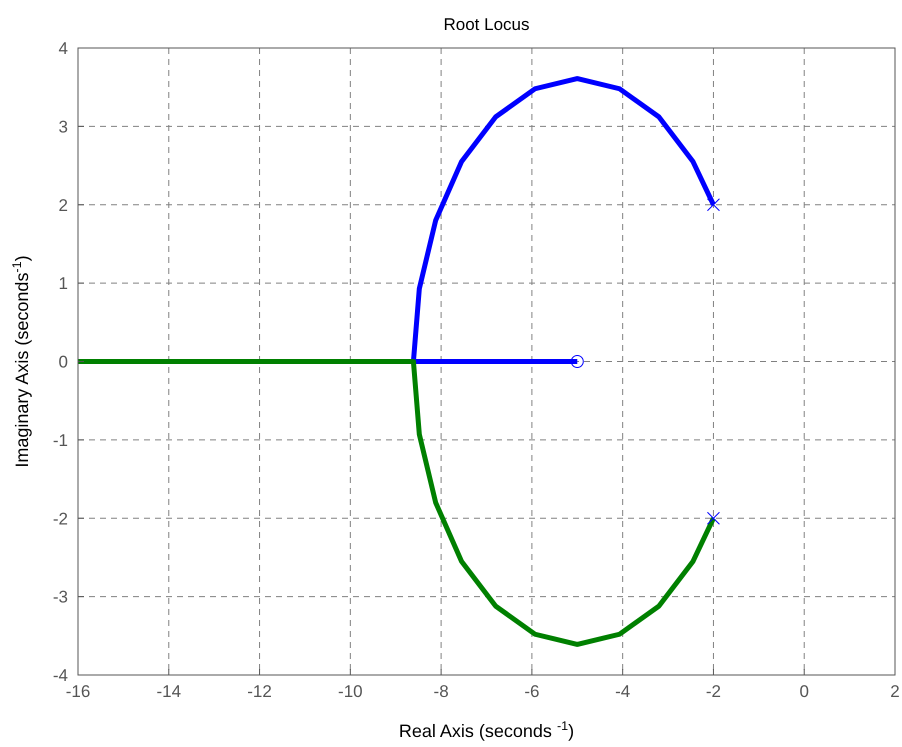 This screenshot has width=902, height=747. Describe the element at coordinates (895, 691) in the screenshot. I see `x-tick-label: 2` at that location.